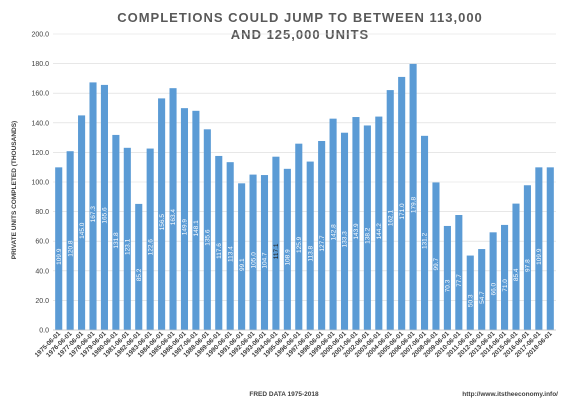  What do you see at coordinates (93, 214) in the screenshot?
I see `data-label: 167.3` at bounding box center [93, 214].